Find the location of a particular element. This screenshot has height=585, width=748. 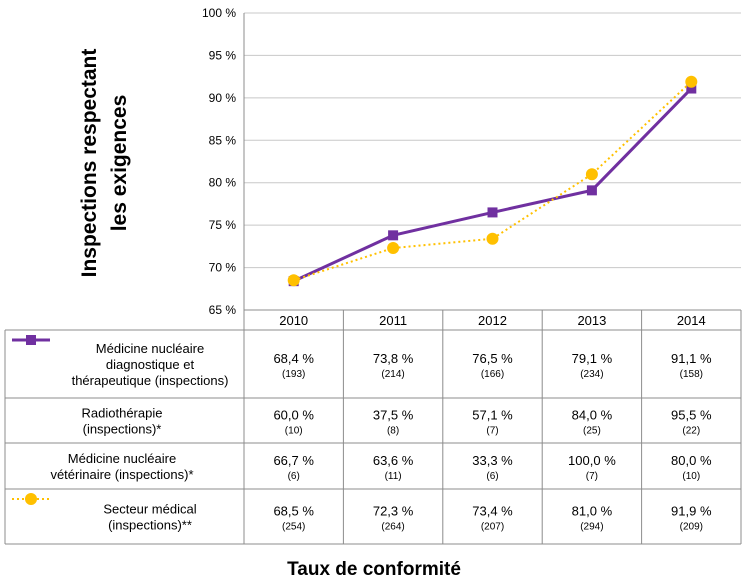

table-count: (25) is located at coordinates (592, 431).